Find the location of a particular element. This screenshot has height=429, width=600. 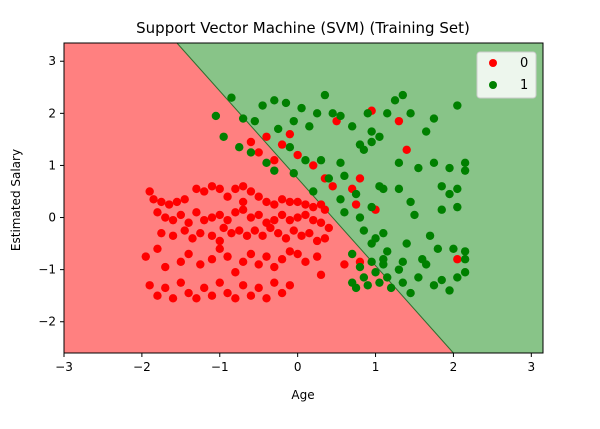

y-tick-label: −2 is located at coordinates (47, 322).